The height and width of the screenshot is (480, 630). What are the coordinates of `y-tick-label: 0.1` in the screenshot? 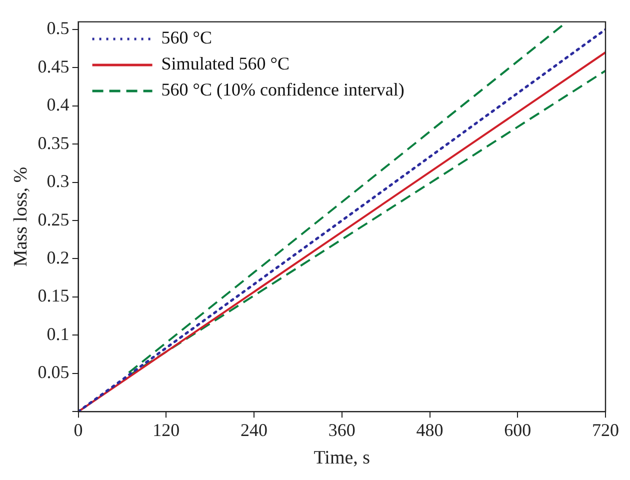 It's located at (58, 334).